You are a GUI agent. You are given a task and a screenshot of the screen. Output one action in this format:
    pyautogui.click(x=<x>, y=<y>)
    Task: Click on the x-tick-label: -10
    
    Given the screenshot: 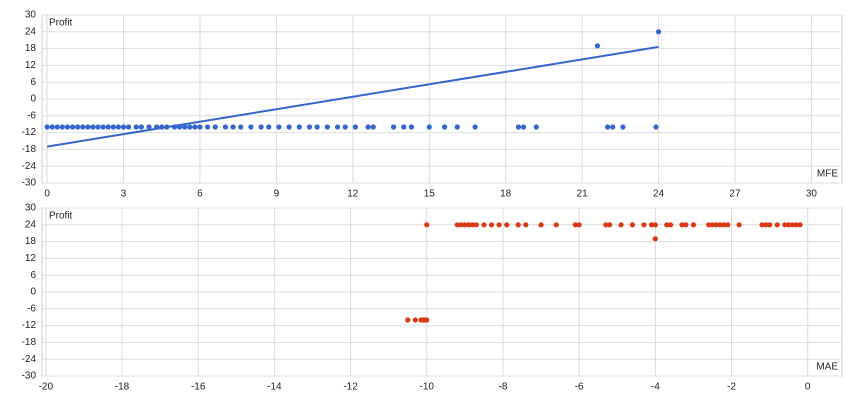 What is the action you would take?
    pyautogui.click(x=427, y=387)
    